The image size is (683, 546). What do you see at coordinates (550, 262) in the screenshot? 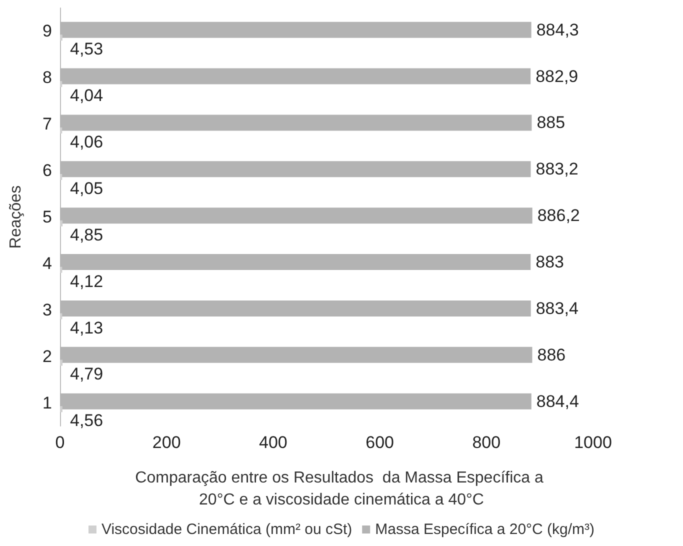
I see `data-label: 883` at bounding box center [550, 262].